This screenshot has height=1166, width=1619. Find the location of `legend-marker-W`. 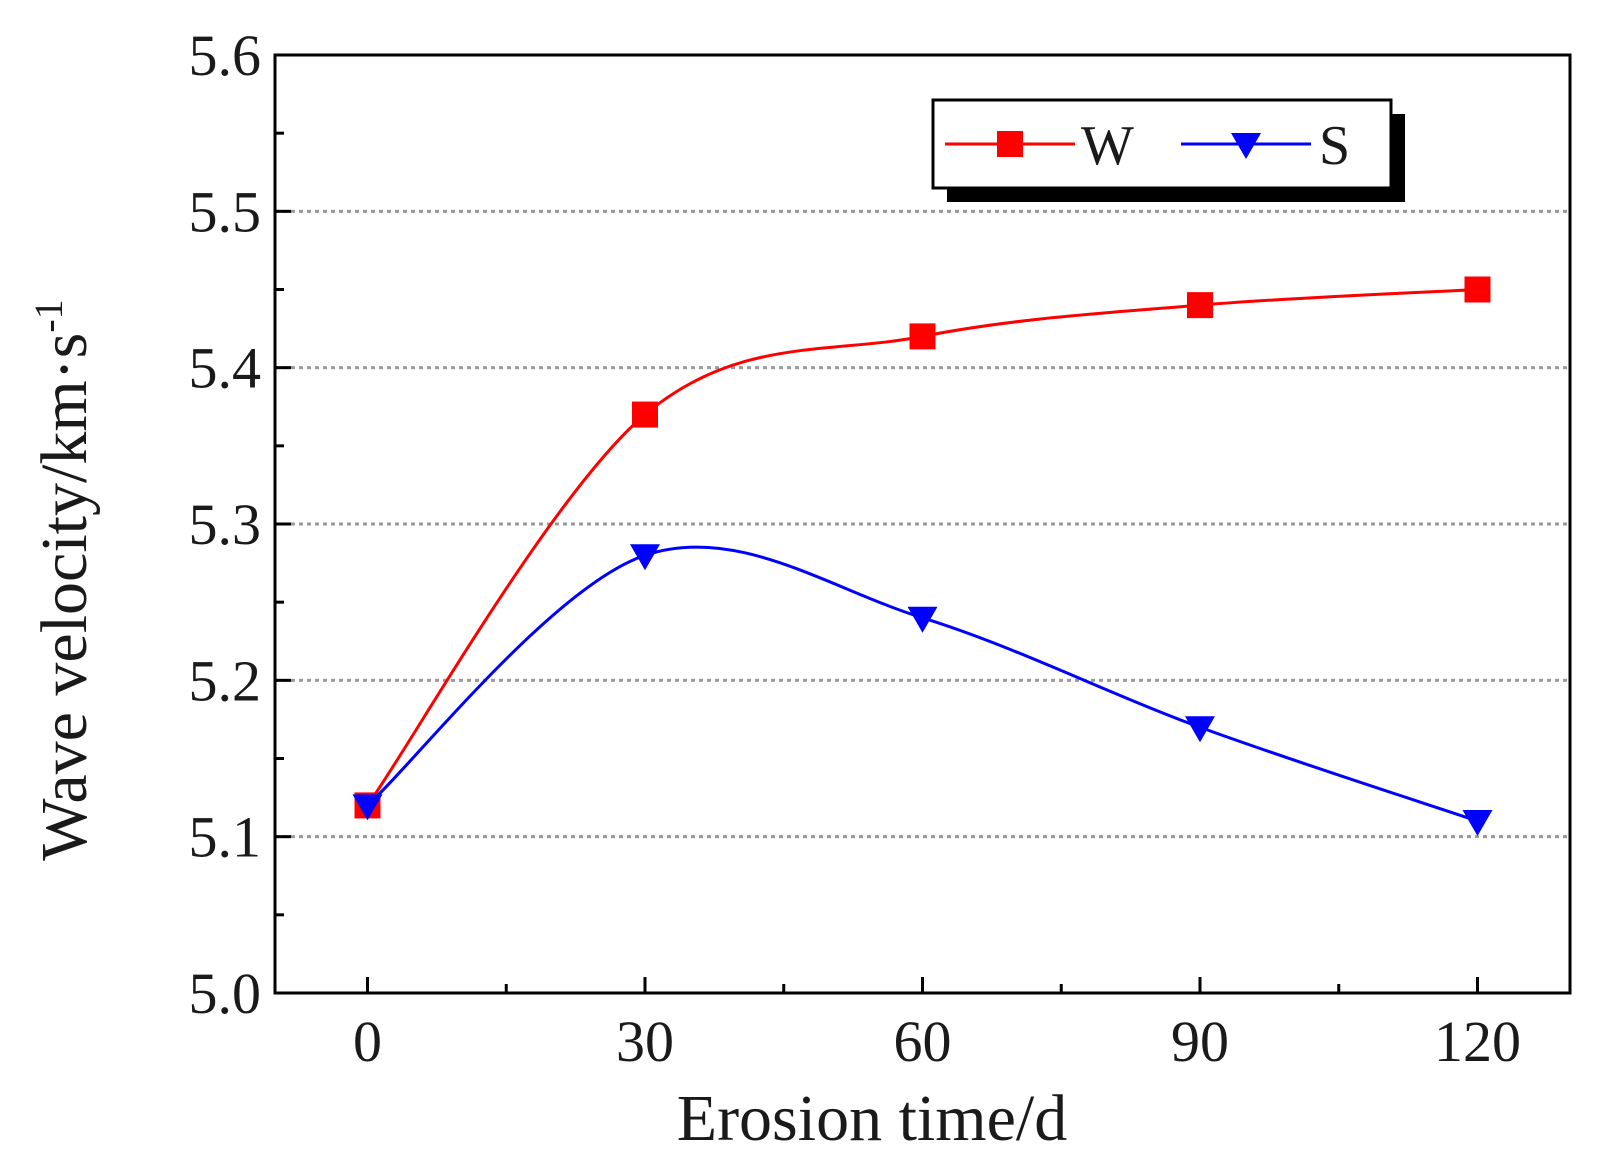

legend-marker-W is located at coordinates (1010, 144).